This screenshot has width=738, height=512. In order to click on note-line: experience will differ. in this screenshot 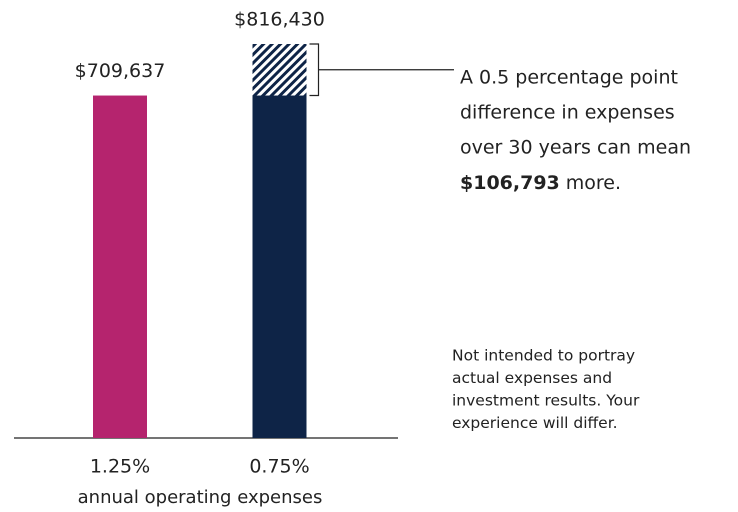, I will do `click(535, 423)`.